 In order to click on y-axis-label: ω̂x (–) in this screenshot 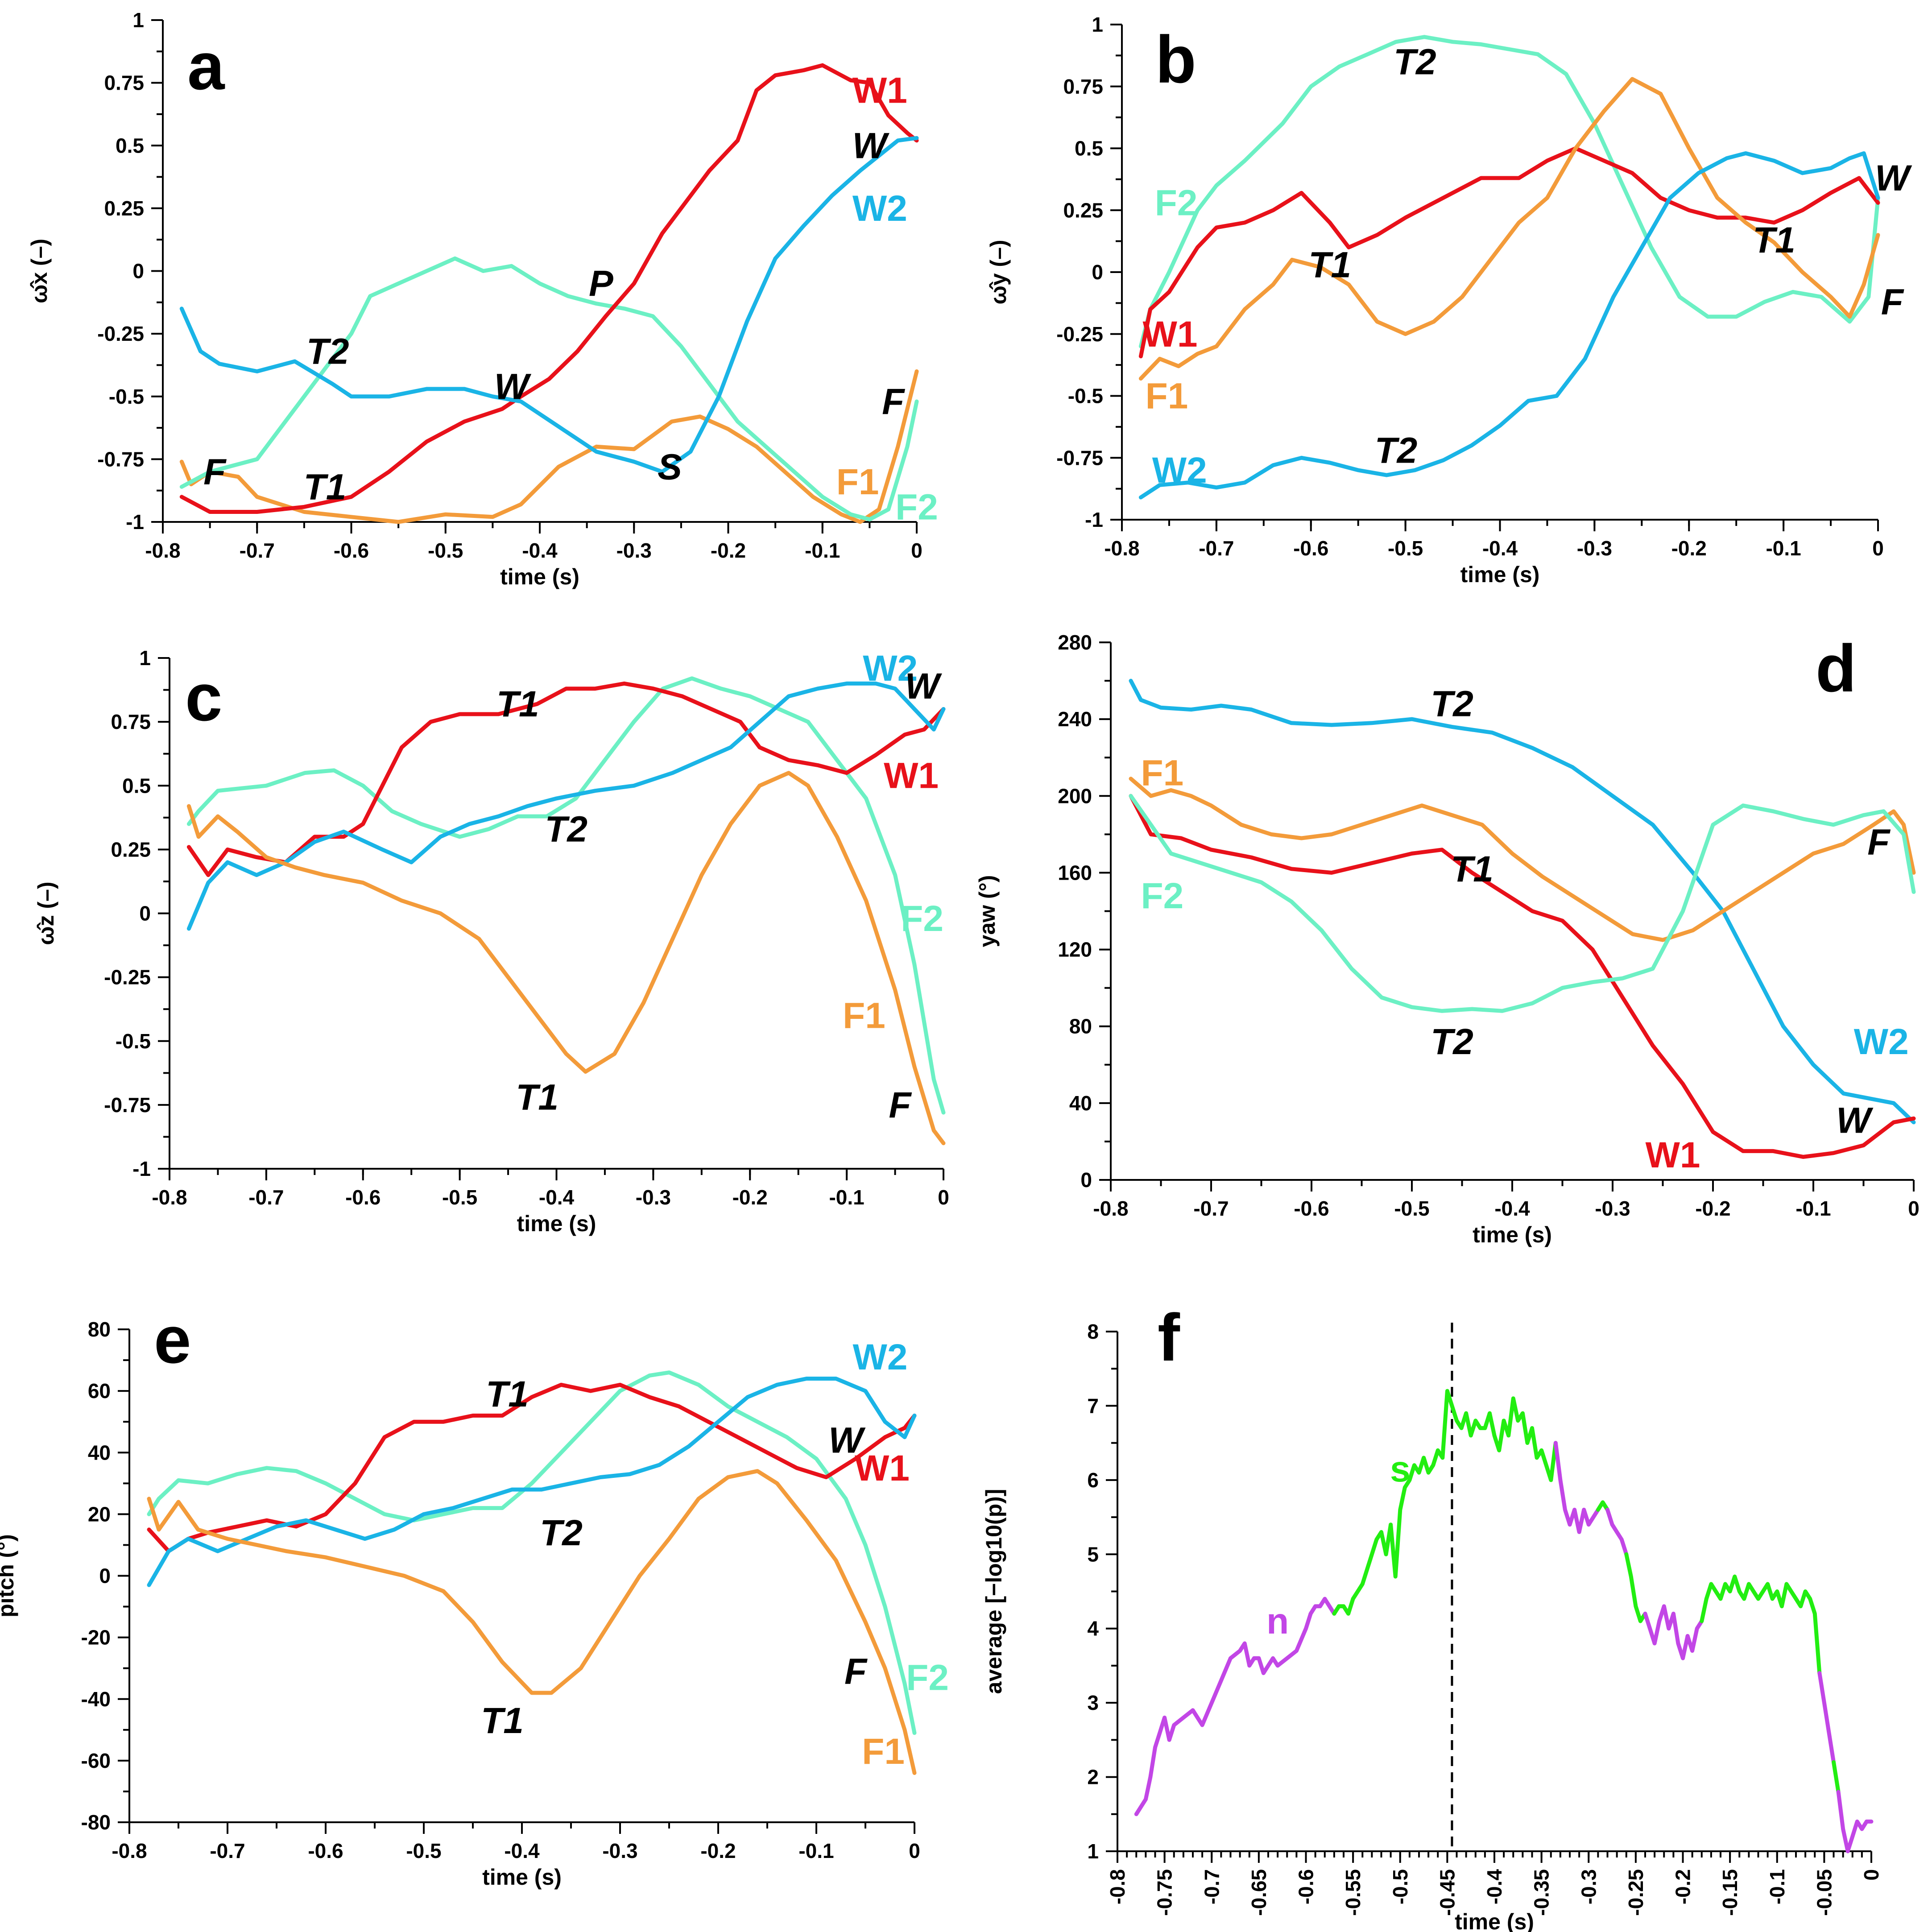, I will do `click(39, 271)`.